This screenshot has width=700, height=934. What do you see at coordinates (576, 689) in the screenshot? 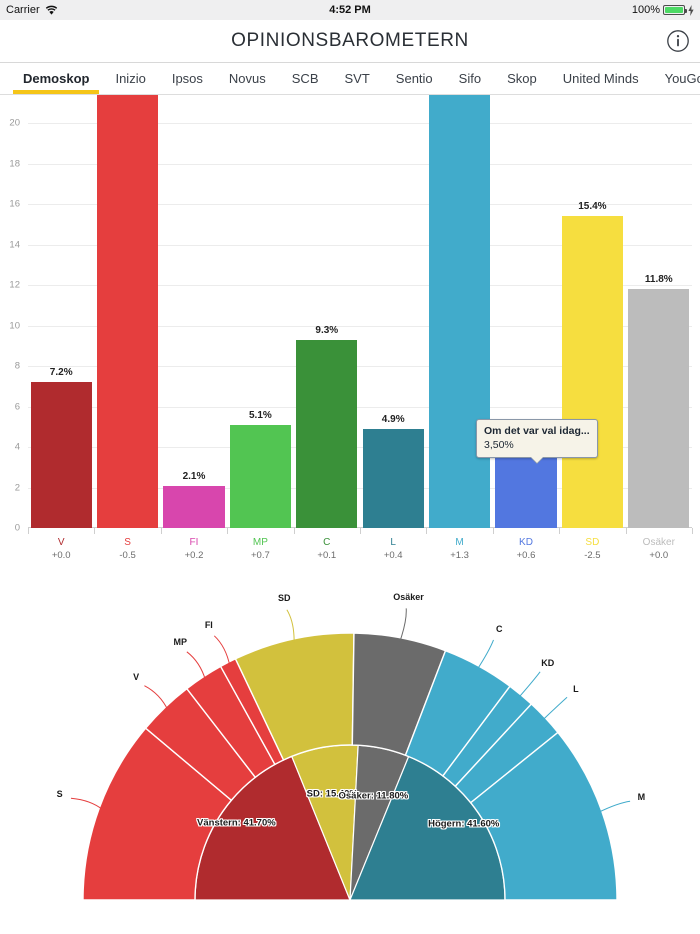
I see `sunburst-outer-label-l: L` at bounding box center [576, 689].